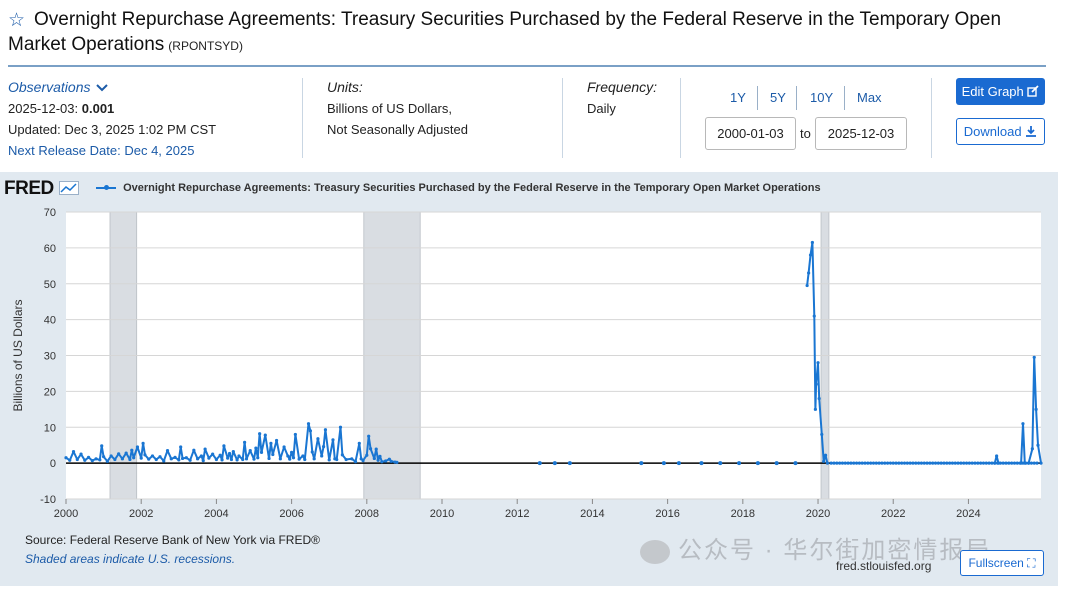 Image resolution: width=1080 pixels, height=591 pixels. Describe the element at coordinates (738, 97) in the screenshot. I see `range-1y-link: 1Y` at that location.